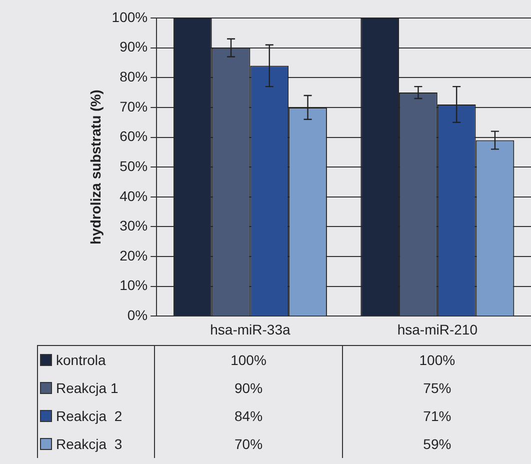 Image resolution: width=531 pixels, height=464 pixels. What do you see at coordinates (96, 360) in the screenshot?
I see `legend-label: kontrola` at bounding box center [96, 360].